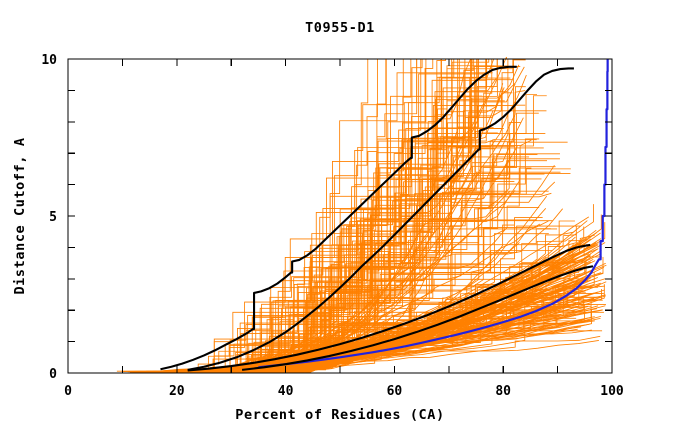 This screenshot has width=680, height=440. What do you see at coordinates (177, 391) in the screenshot?
I see `x-tick-label: 20` at bounding box center [177, 391].